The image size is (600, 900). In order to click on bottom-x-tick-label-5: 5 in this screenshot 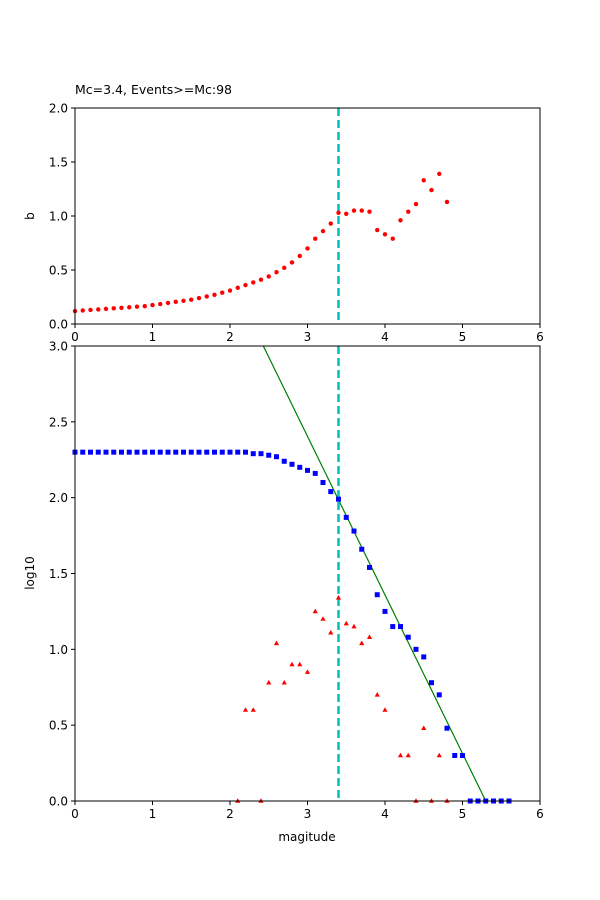, I will do `click(463, 814)`.